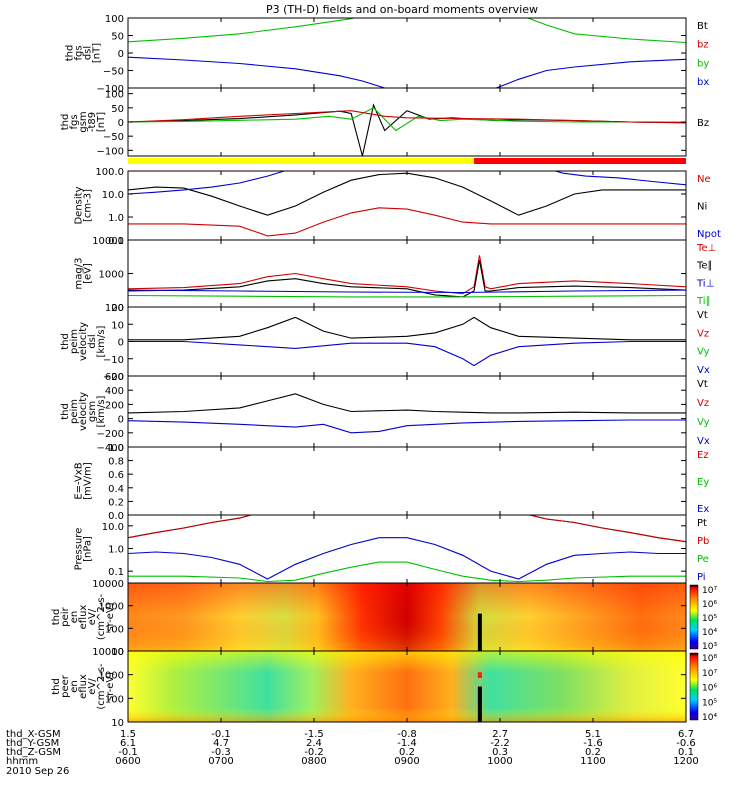  I want to click on y-axis-label: thdfgsdsl[nT], so click(84, 53).